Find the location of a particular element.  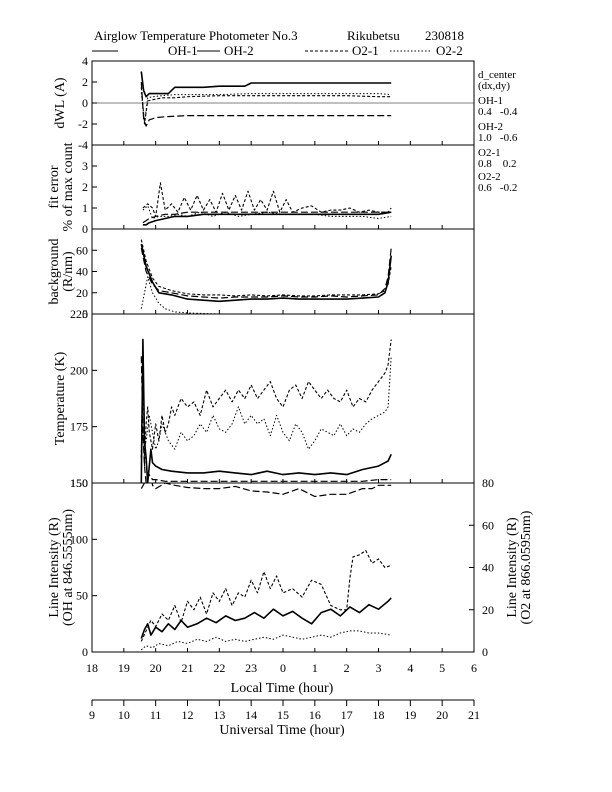

ytick-label-int: 0 is located at coordinates (85, 652).